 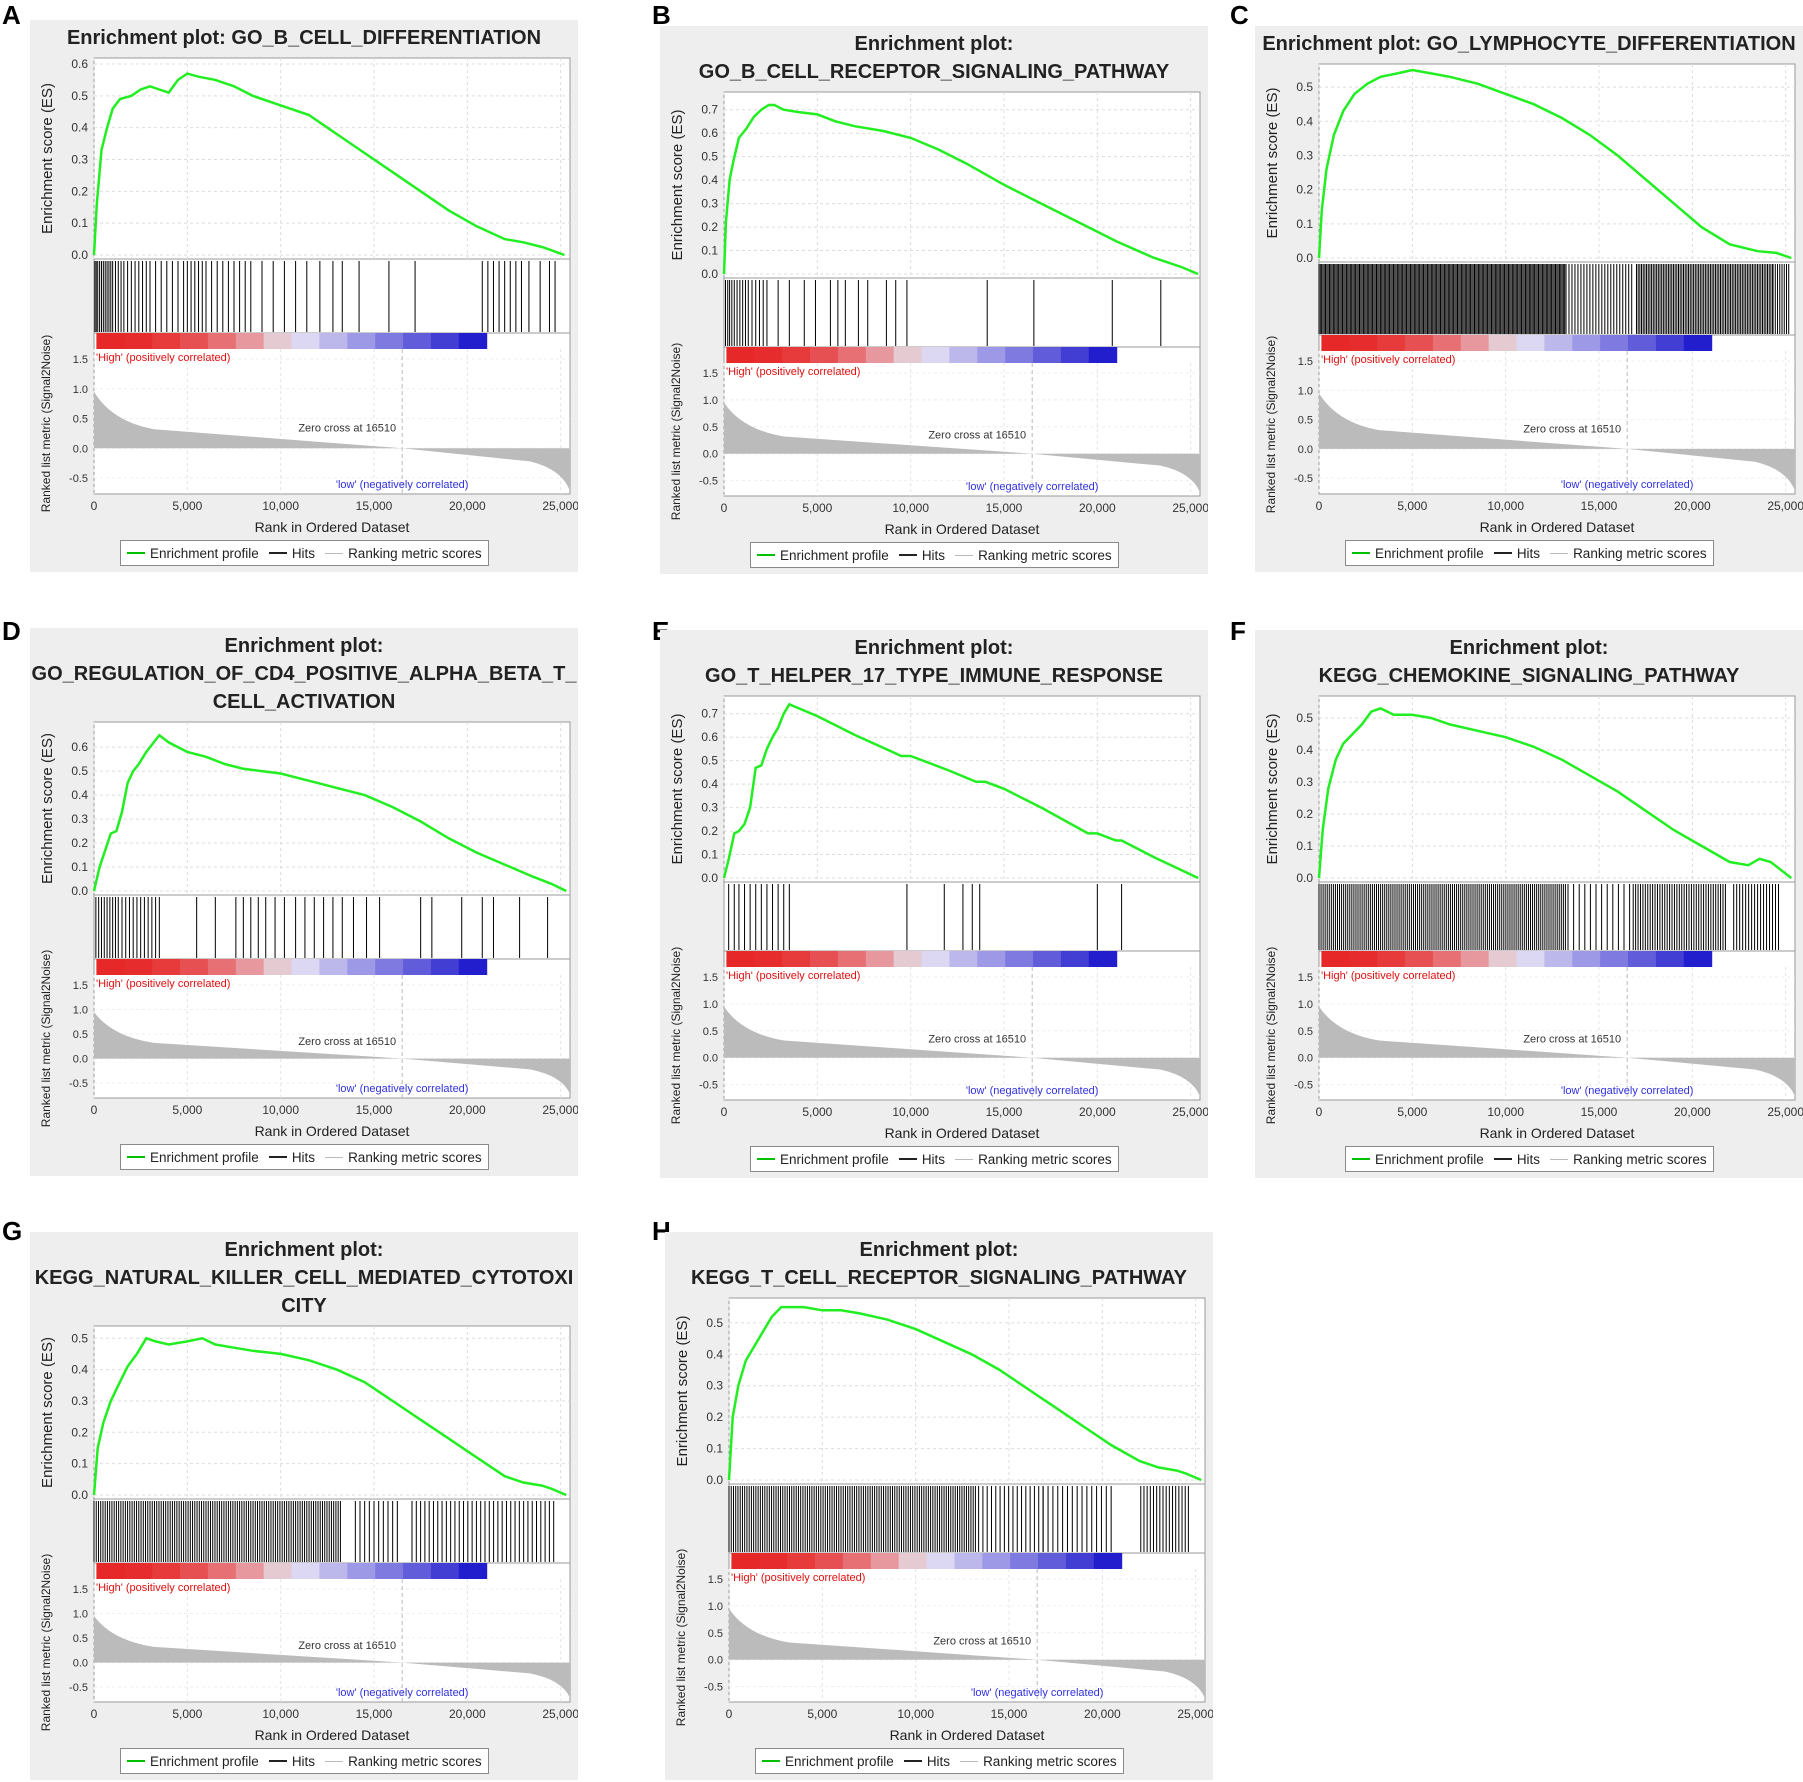 What do you see at coordinates (1418, 553) in the screenshot?
I see `legend-profile: Enrichment profile` at bounding box center [1418, 553].